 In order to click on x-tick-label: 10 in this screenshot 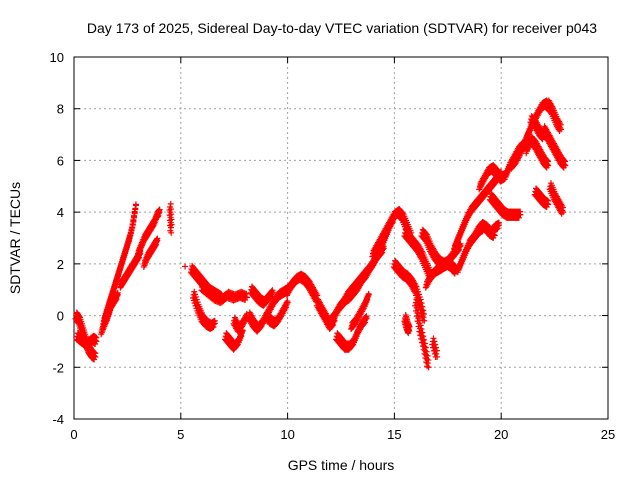, I will do `click(287, 434)`.